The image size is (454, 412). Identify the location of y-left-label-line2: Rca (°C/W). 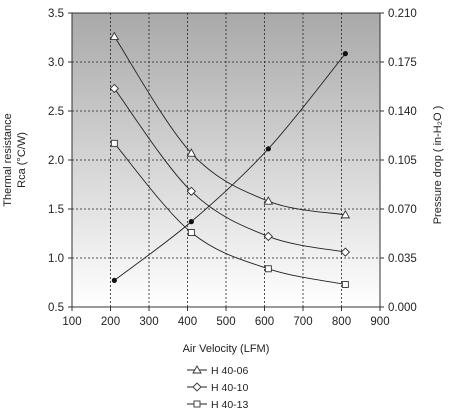
(22, 160).